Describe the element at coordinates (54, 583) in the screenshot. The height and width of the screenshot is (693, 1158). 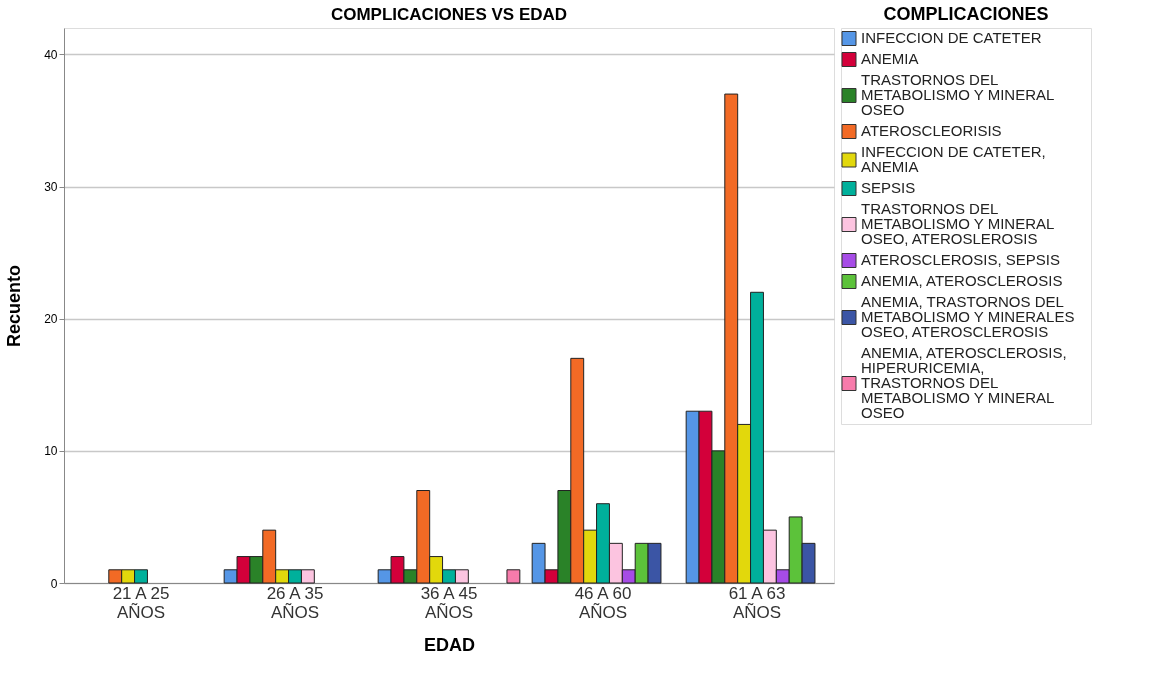
I see `y-tick-label: 0` at that location.